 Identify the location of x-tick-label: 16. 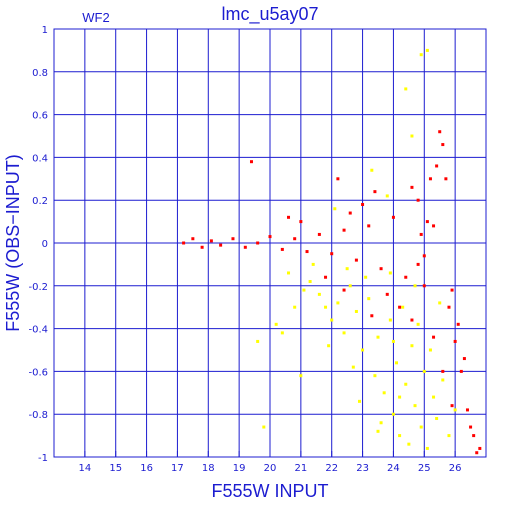
(146, 468).